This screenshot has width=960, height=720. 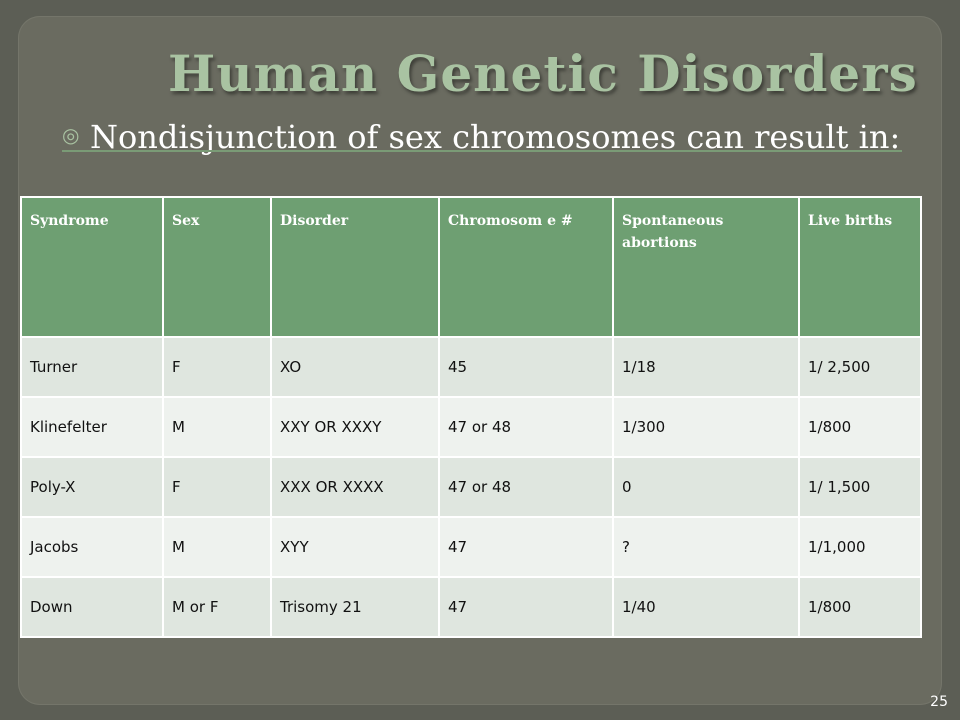 I want to click on table-row: Poly-X F XXX OR XXXX 47 or 48 0 1/ 1,500, so click(x=471, y=487).